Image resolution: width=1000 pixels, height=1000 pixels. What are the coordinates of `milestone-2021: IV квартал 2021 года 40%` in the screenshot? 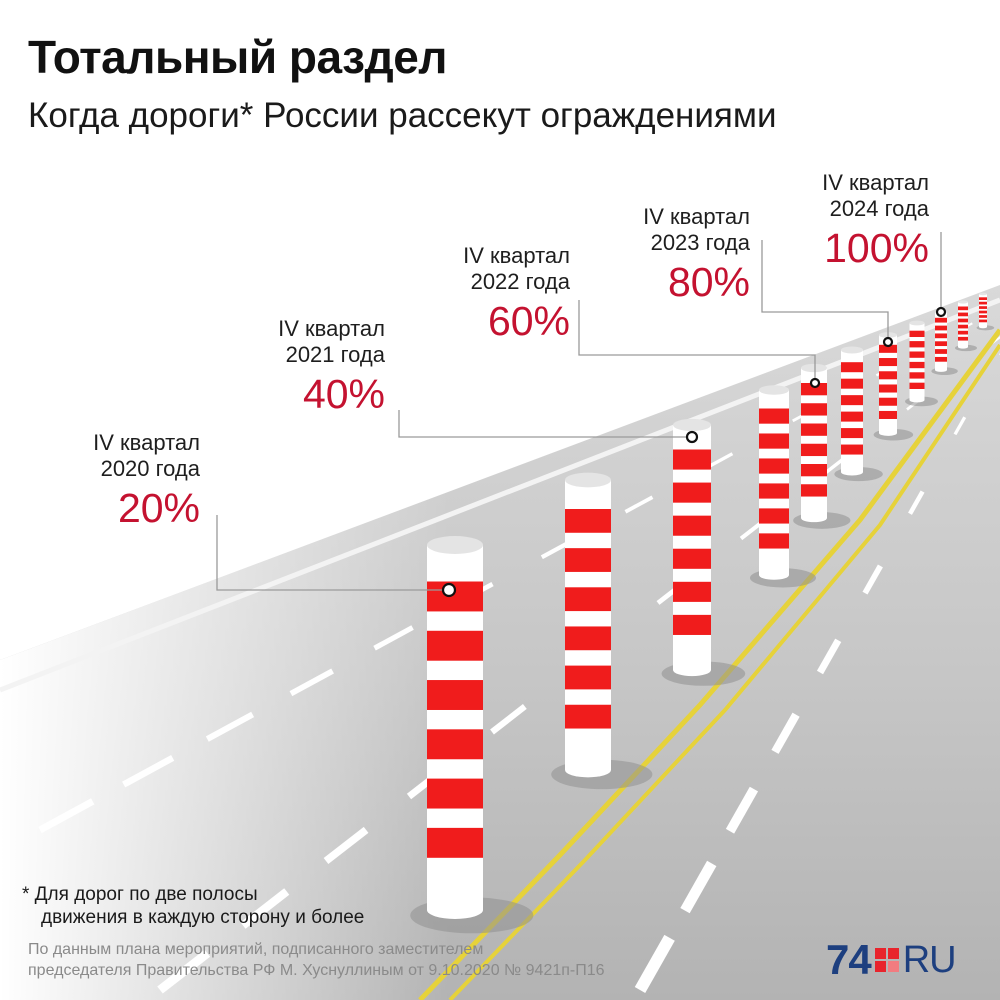 It's located at (297, 367).